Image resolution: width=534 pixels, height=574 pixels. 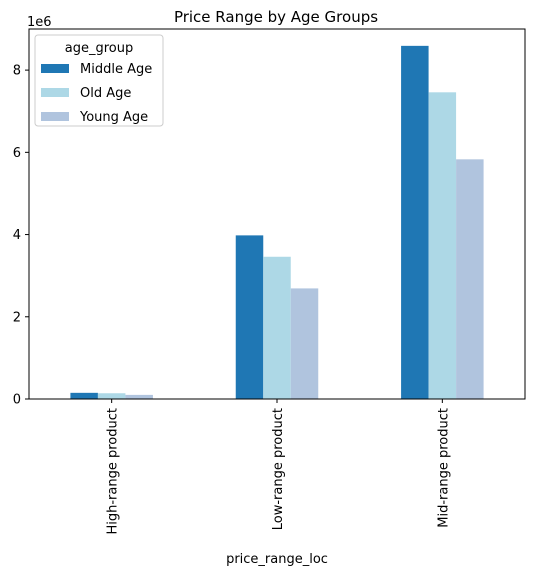 What do you see at coordinates (105, 93) in the screenshot?
I see `legend-label: Old Age` at bounding box center [105, 93].